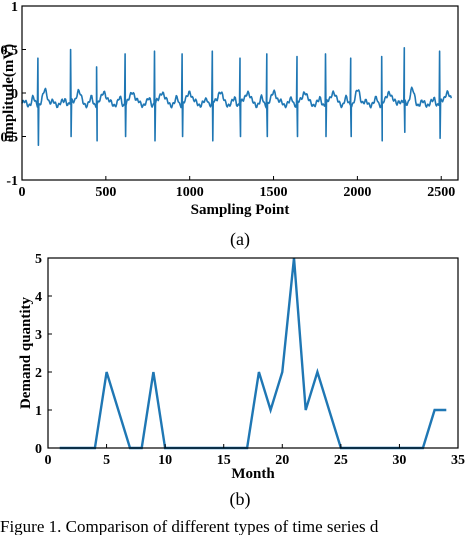 The height and width of the screenshot is (535, 474). I want to click on ecg-y-tick-label: -1, so click(12, 181).